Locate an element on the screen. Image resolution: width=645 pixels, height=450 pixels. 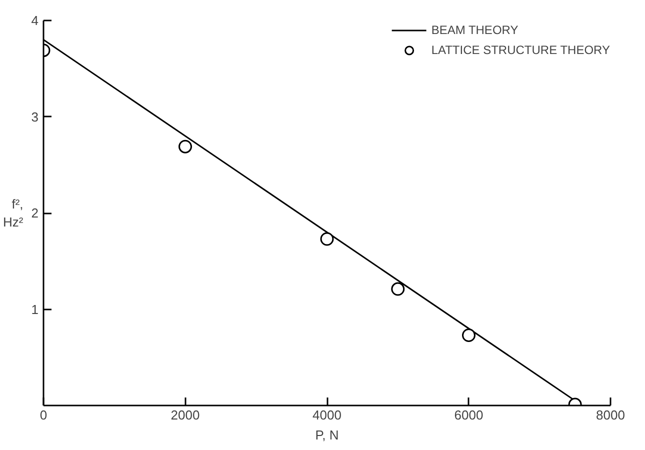
x-tick-label: 0 is located at coordinates (44, 415).